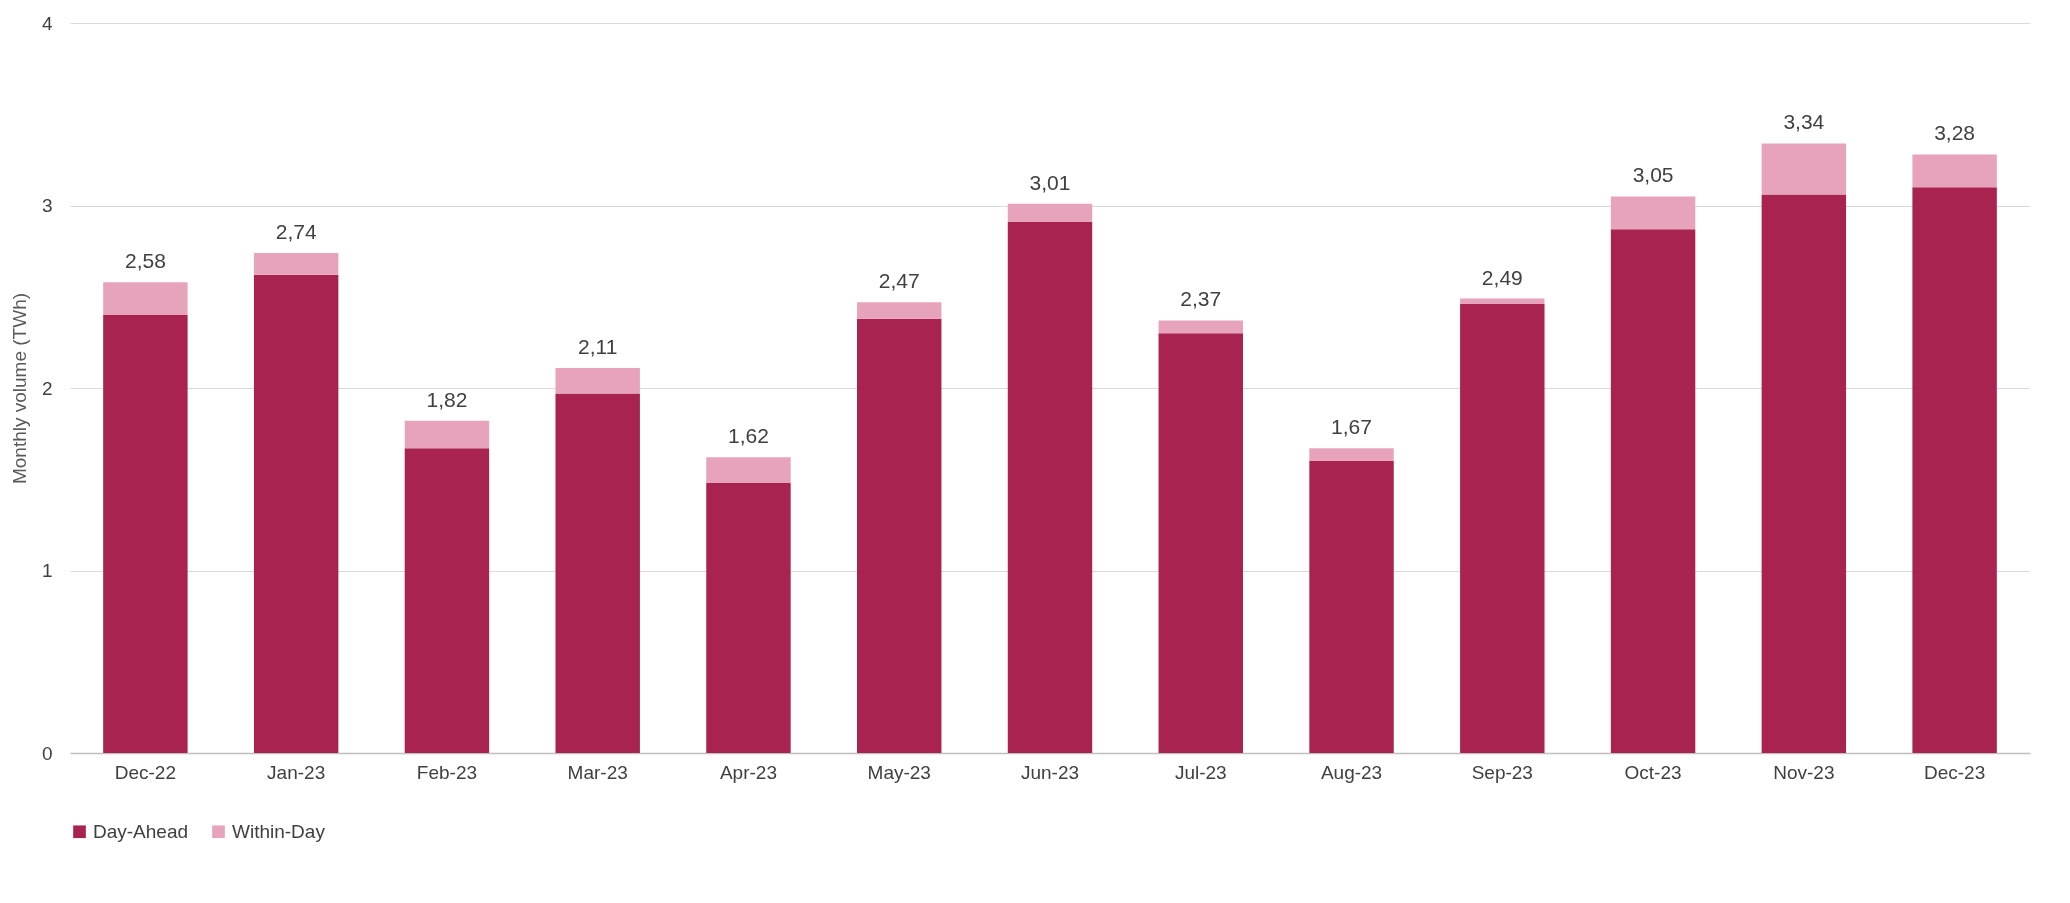 Image resolution: width=2070 pixels, height=903 pixels. I want to click on legend-label: Day-Ahead, so click(141, 831).